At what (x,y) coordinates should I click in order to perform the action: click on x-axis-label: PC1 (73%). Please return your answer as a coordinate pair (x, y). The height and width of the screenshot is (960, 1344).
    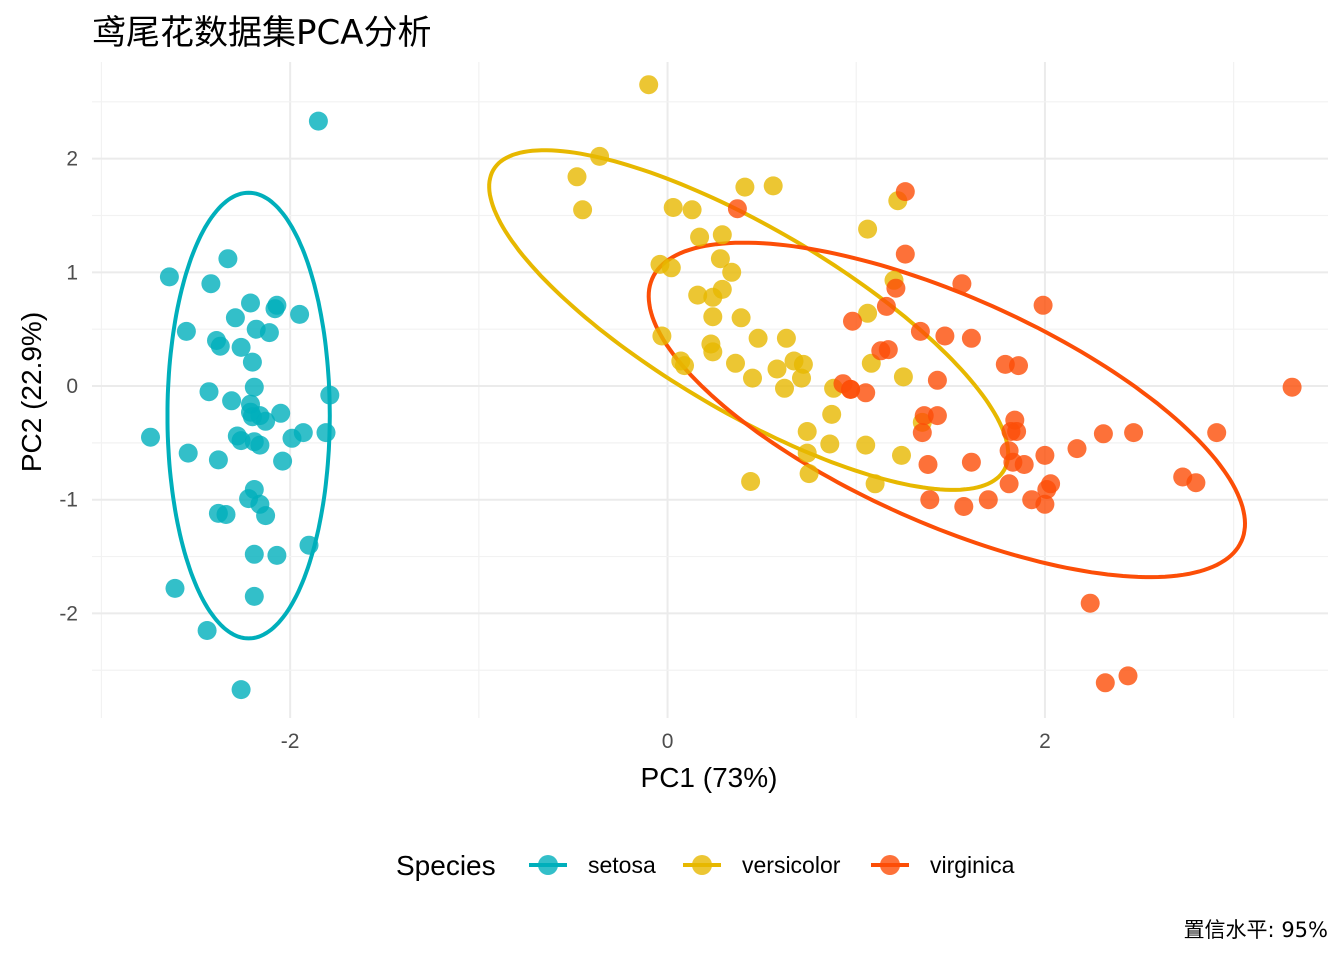
    Looking at the image, I should click on (709, 777).